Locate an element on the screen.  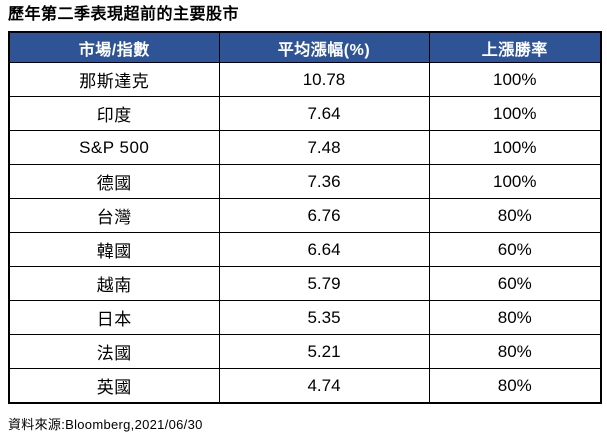
column-header-market: 市場/指數 is located at coordinates (114, 47).